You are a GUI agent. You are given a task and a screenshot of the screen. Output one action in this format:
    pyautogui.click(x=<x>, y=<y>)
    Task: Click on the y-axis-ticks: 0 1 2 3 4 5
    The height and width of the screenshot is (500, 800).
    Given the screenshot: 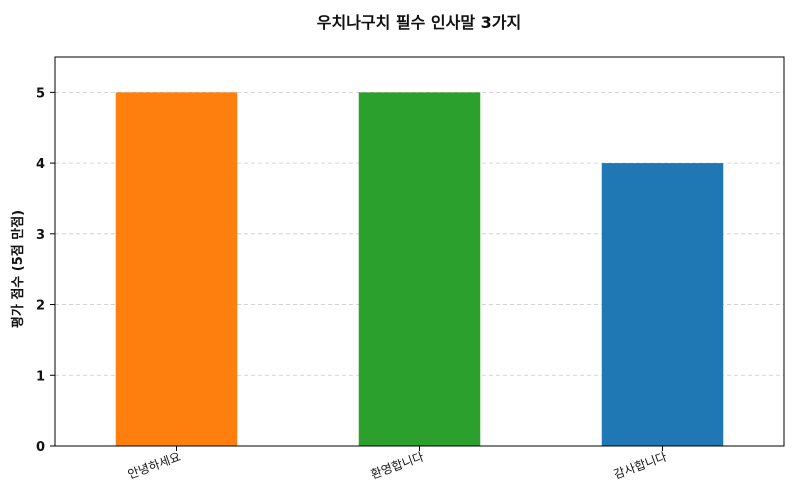 What is the action you would take?
    pyautogui.click(x=45, y=270)
    